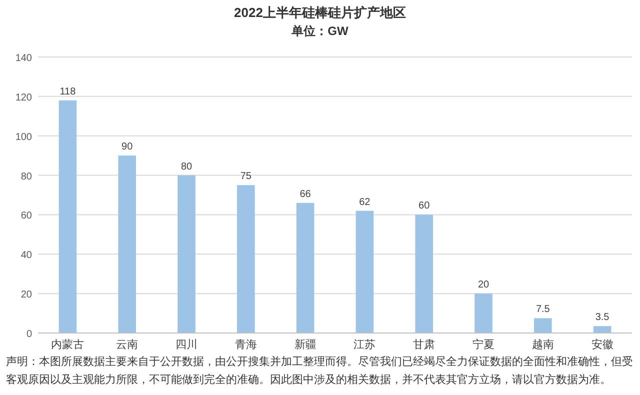  What do you see at coordinates (68, 92) in the screenshot?
I see `data-label: 118` at bounding box center [68, 92].